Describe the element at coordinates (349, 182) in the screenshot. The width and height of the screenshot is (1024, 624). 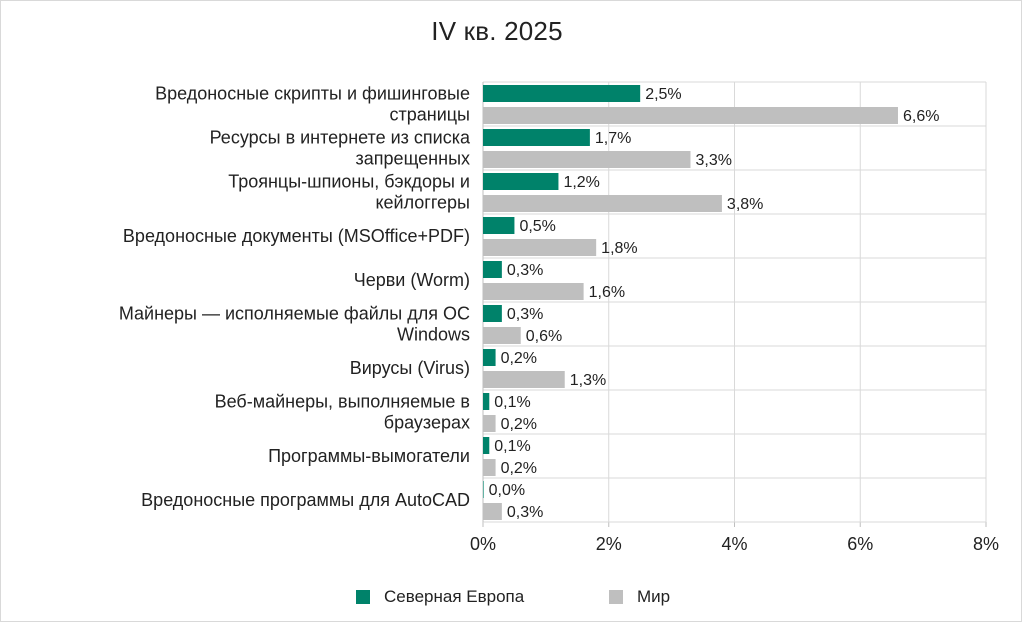
I see `category-label-line: Троянцы-шпионы, бэкдоры и` at that location.